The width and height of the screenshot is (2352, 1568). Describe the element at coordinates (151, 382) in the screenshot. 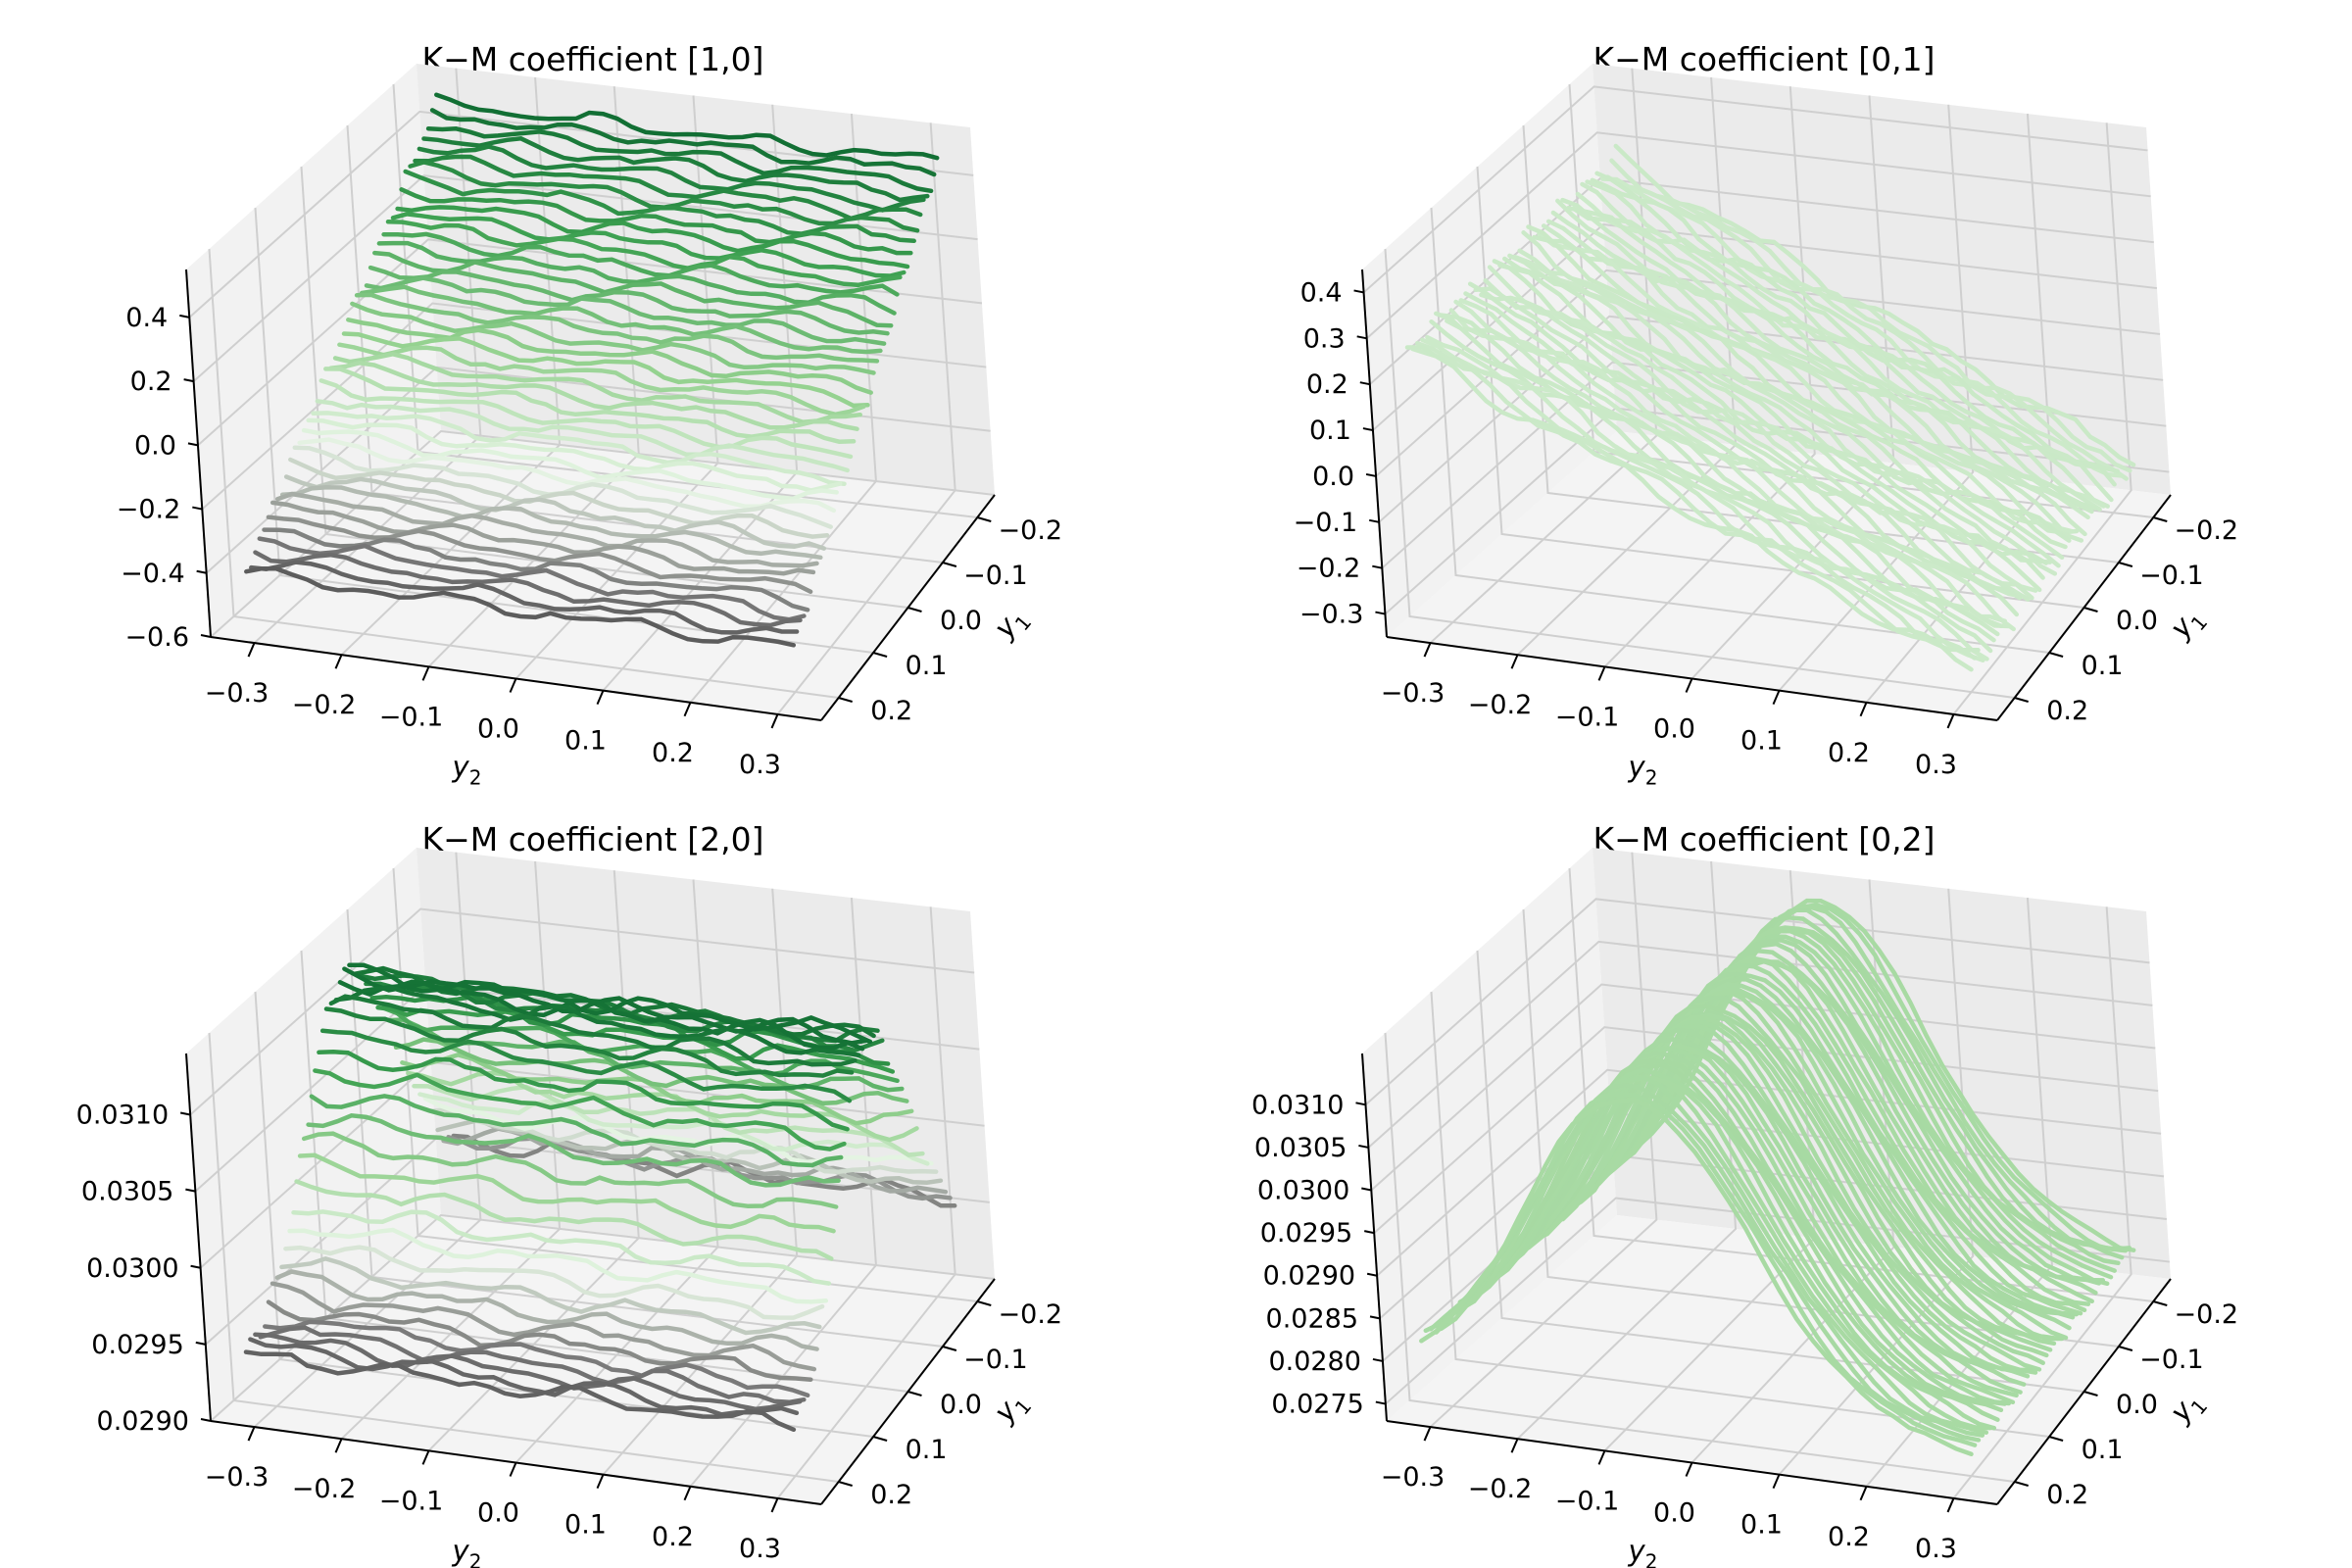

I see `z-tick-label: 0.2` at that location.